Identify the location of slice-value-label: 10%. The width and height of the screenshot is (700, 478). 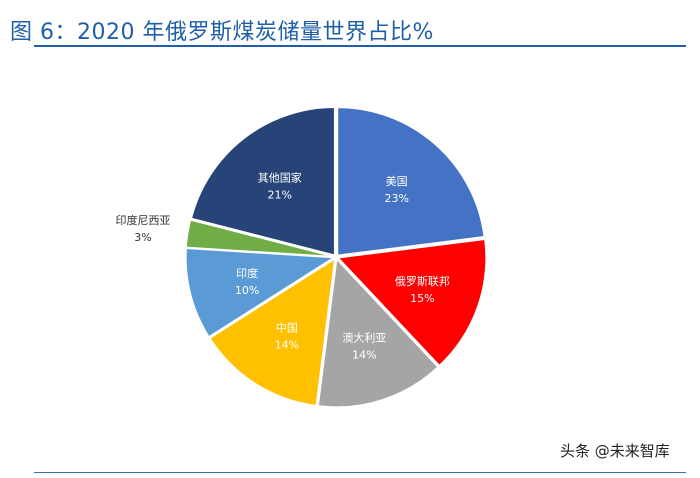
(247, 290).